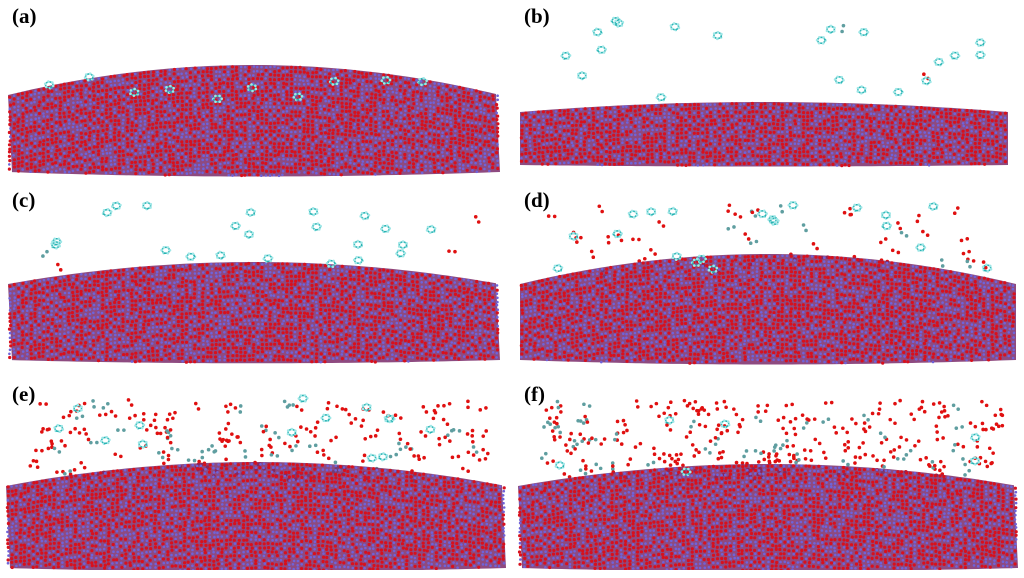  What do you see at coordinates (763, 134) in the screenshot?
I see `crystal-slab` at bounding box center [763, 134].